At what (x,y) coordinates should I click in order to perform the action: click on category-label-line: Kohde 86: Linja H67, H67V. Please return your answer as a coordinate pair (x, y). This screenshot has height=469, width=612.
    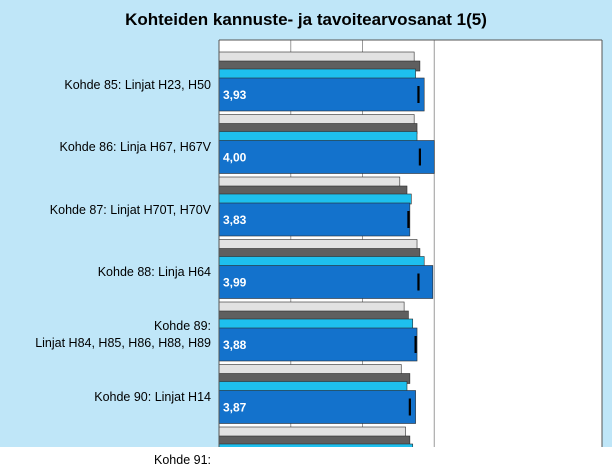
    Looking at the image, I should click on (135, 147).